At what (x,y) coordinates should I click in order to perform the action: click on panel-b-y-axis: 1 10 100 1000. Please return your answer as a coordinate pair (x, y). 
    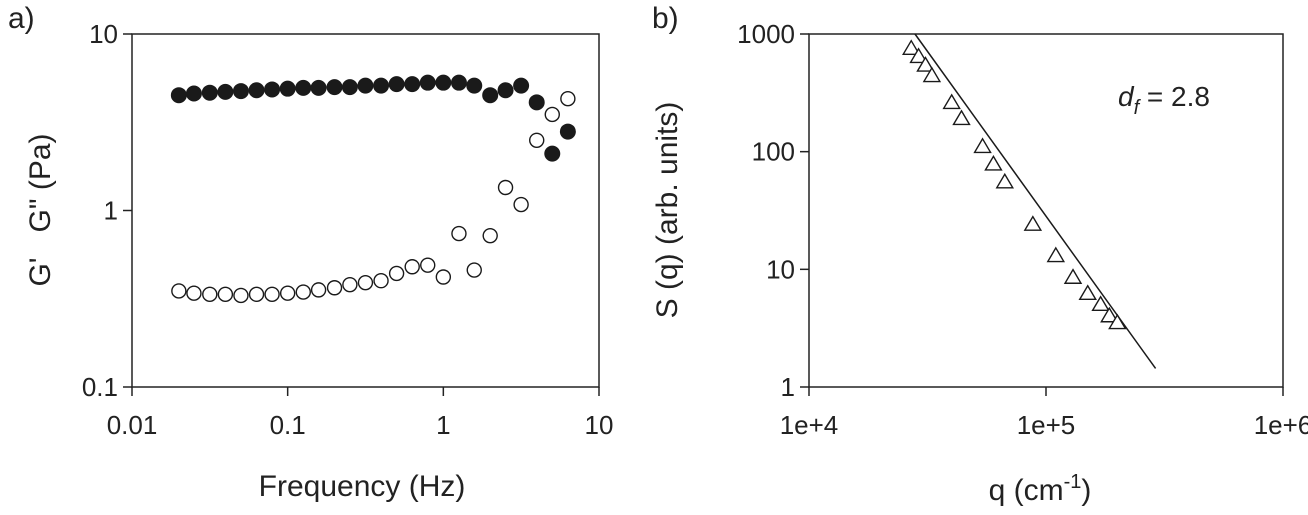
    Looking at the image, I should click on (773, 210).